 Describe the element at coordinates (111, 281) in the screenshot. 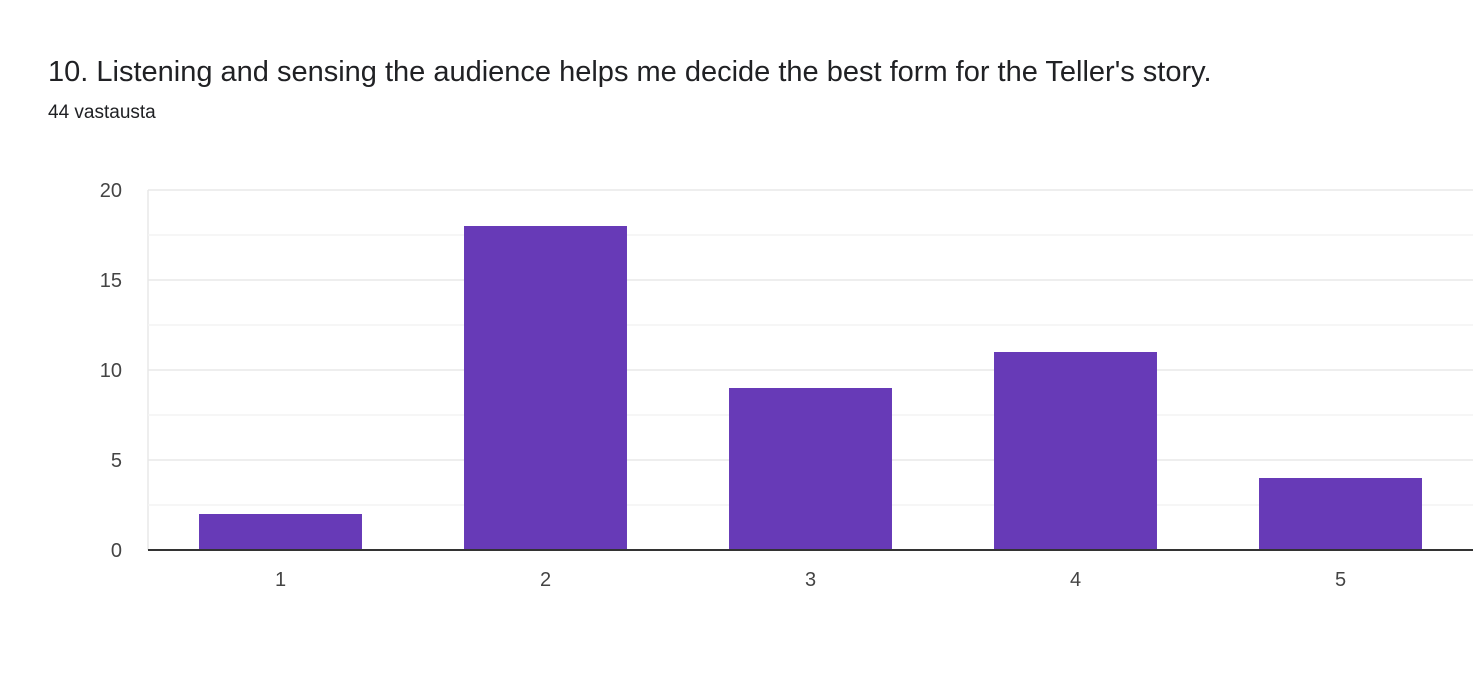

I see `y-tick-label: 15` at that location.